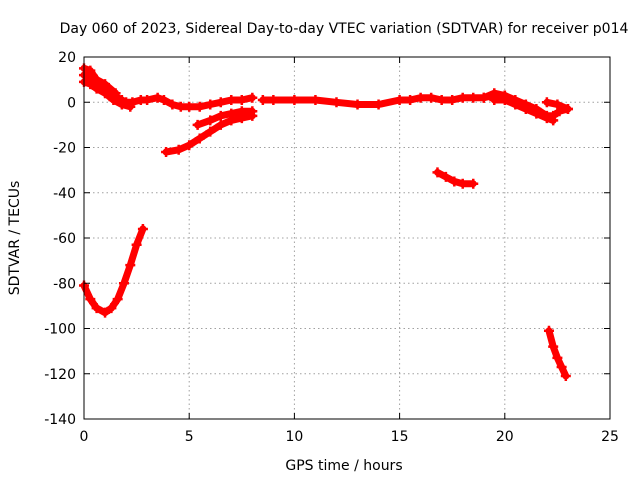  What do you see at coordinates (64, 149) in the screenshot?
I see `y-tick-label: -20` at bounding box center [64, 149].